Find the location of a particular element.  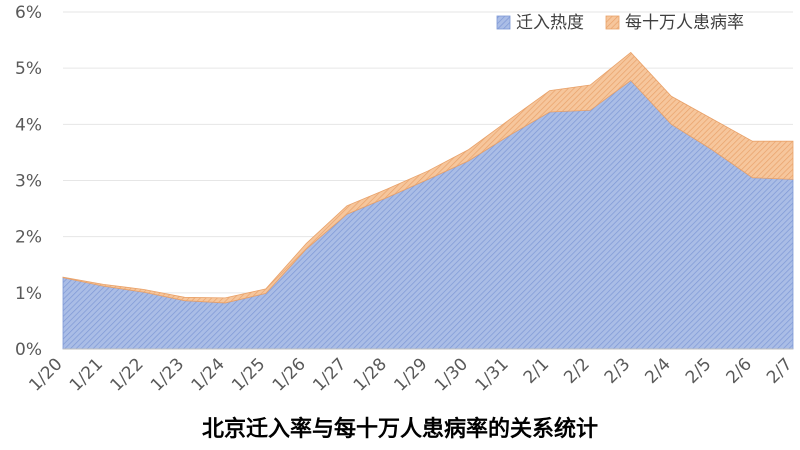

y-tick-label: 3% is located at coordinates (28, 182).